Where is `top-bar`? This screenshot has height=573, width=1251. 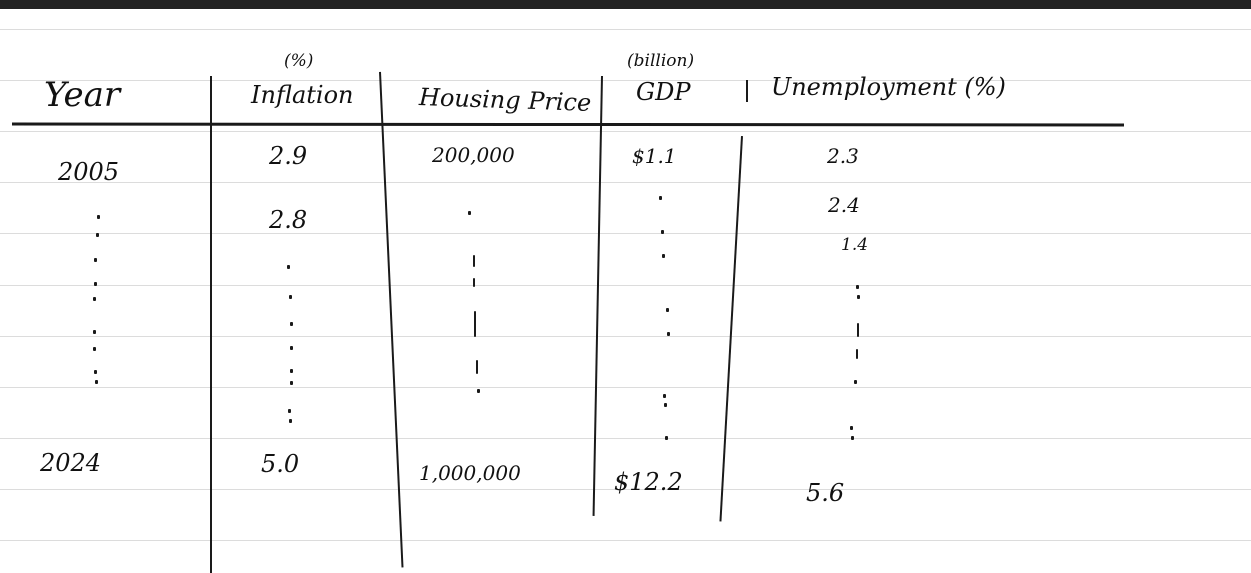
top-bar is located at coordinates (625, 4).